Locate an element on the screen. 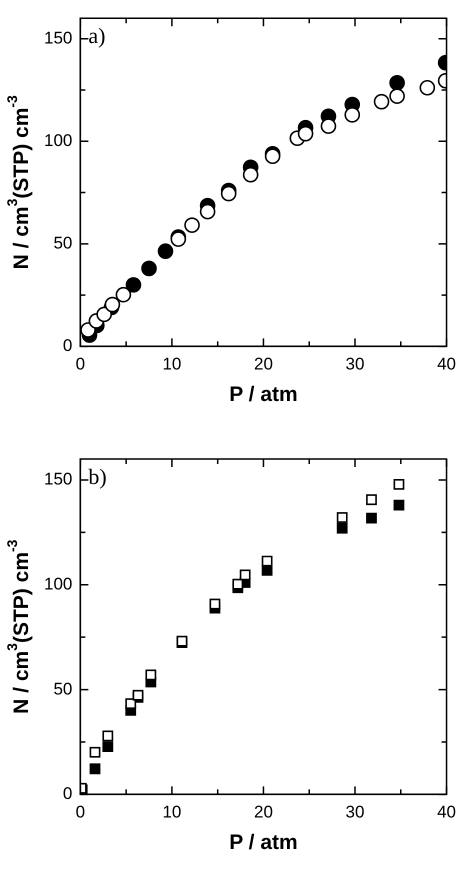 The image size is (464, 869). annotation: b) is located at coordinates (97, 476).